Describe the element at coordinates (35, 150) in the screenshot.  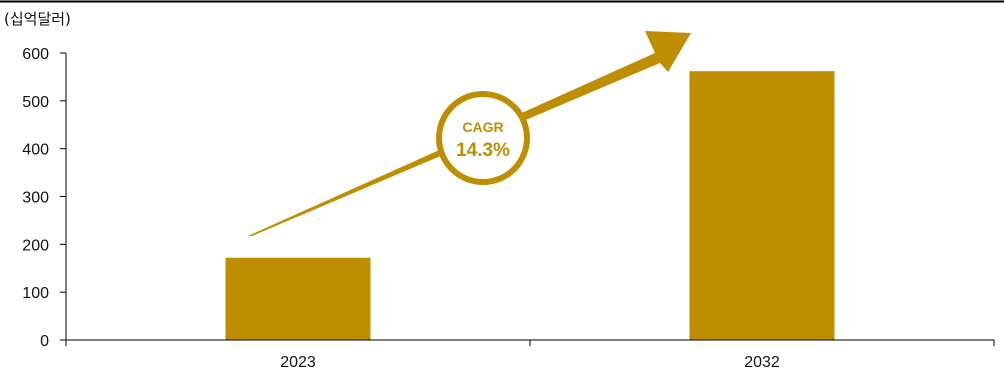
I see `y-tick-label: 400` at that location.